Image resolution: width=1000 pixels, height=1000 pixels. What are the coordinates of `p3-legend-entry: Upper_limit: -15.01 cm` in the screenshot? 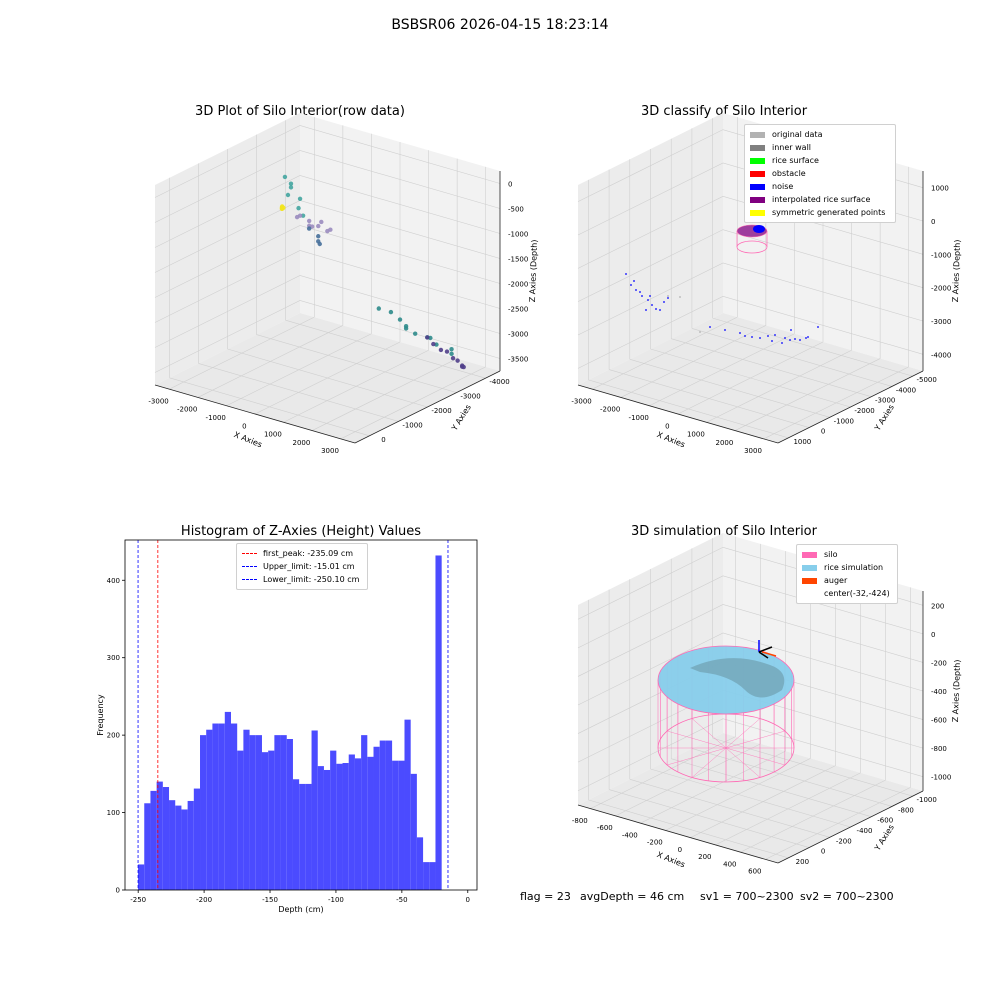 It's located at (302, 566).